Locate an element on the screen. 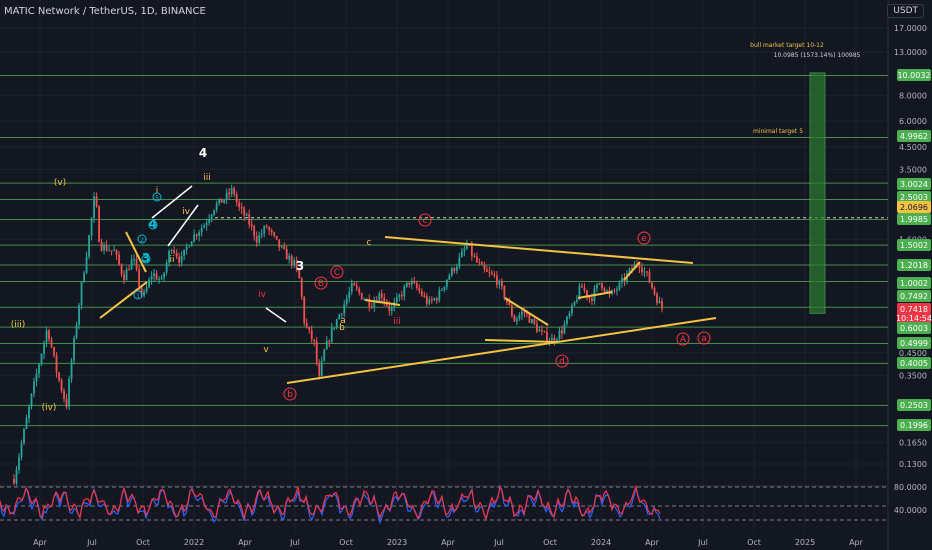 The height and width of the screenshot is (550, 932). target-box is located at coordinates (817, 193).